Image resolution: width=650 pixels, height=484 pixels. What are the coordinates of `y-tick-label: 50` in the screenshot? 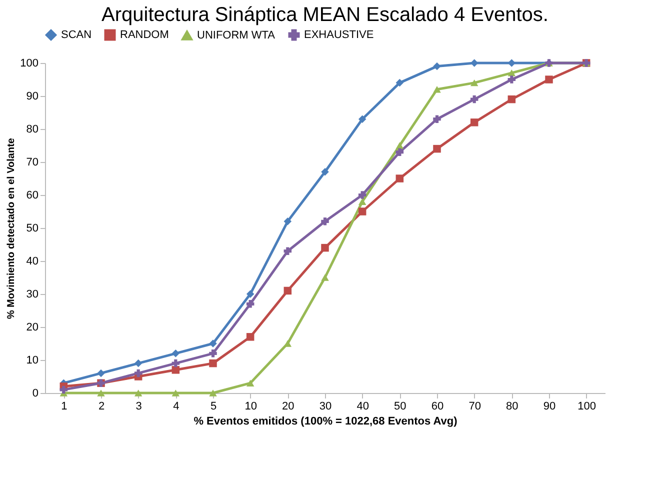 It's located at (32, 228).